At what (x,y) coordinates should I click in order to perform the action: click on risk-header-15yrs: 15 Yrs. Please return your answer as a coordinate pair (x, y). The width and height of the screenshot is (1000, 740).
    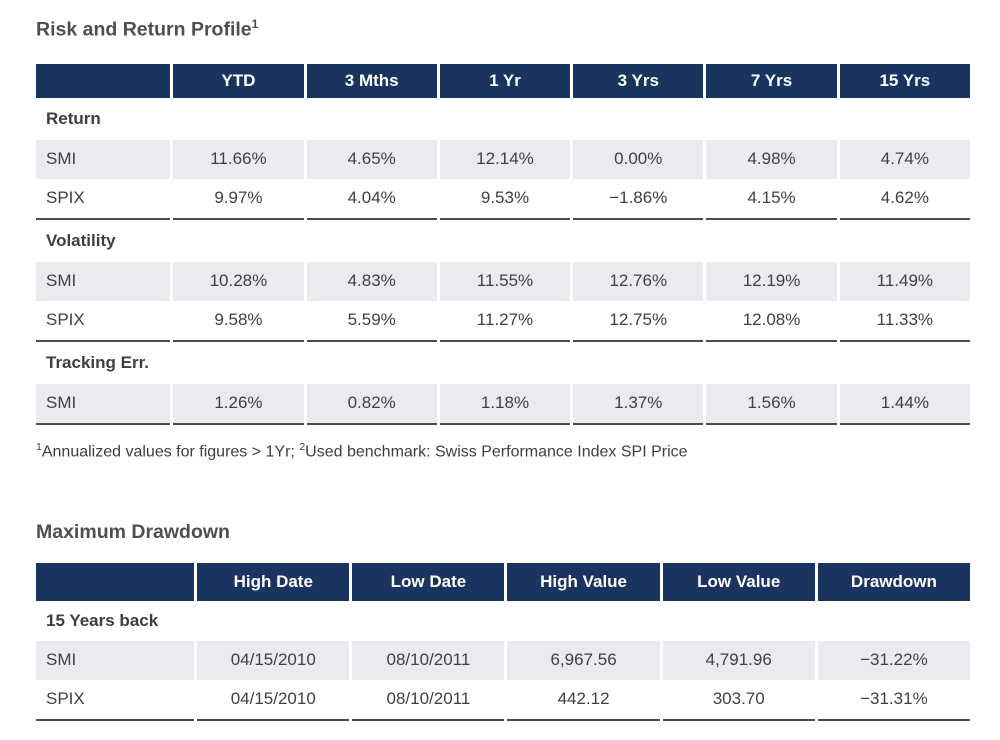
    Looking at the image, I should click on (904, 80).